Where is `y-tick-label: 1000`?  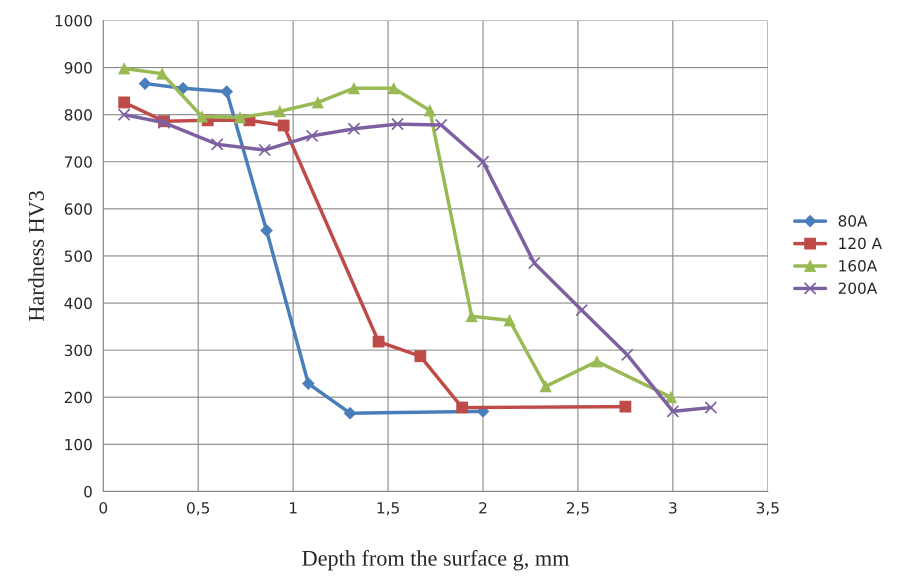 y-tick-label: 1000 is located at coordinates (74, 20).